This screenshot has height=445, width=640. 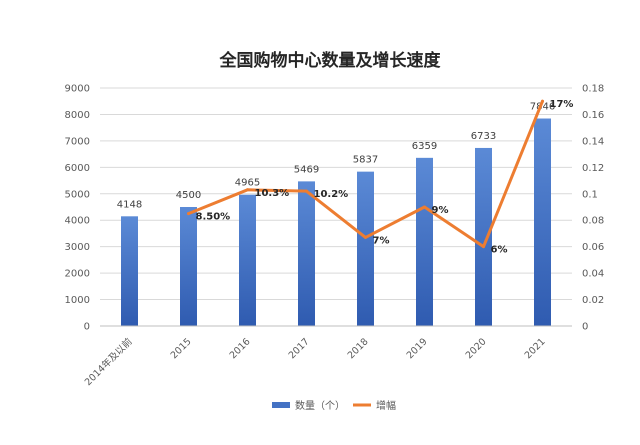 What do you see at coordinates (299, 348) in the screenshot?
I see `x-tick-label: 2017` at bounding box center [299, 348].